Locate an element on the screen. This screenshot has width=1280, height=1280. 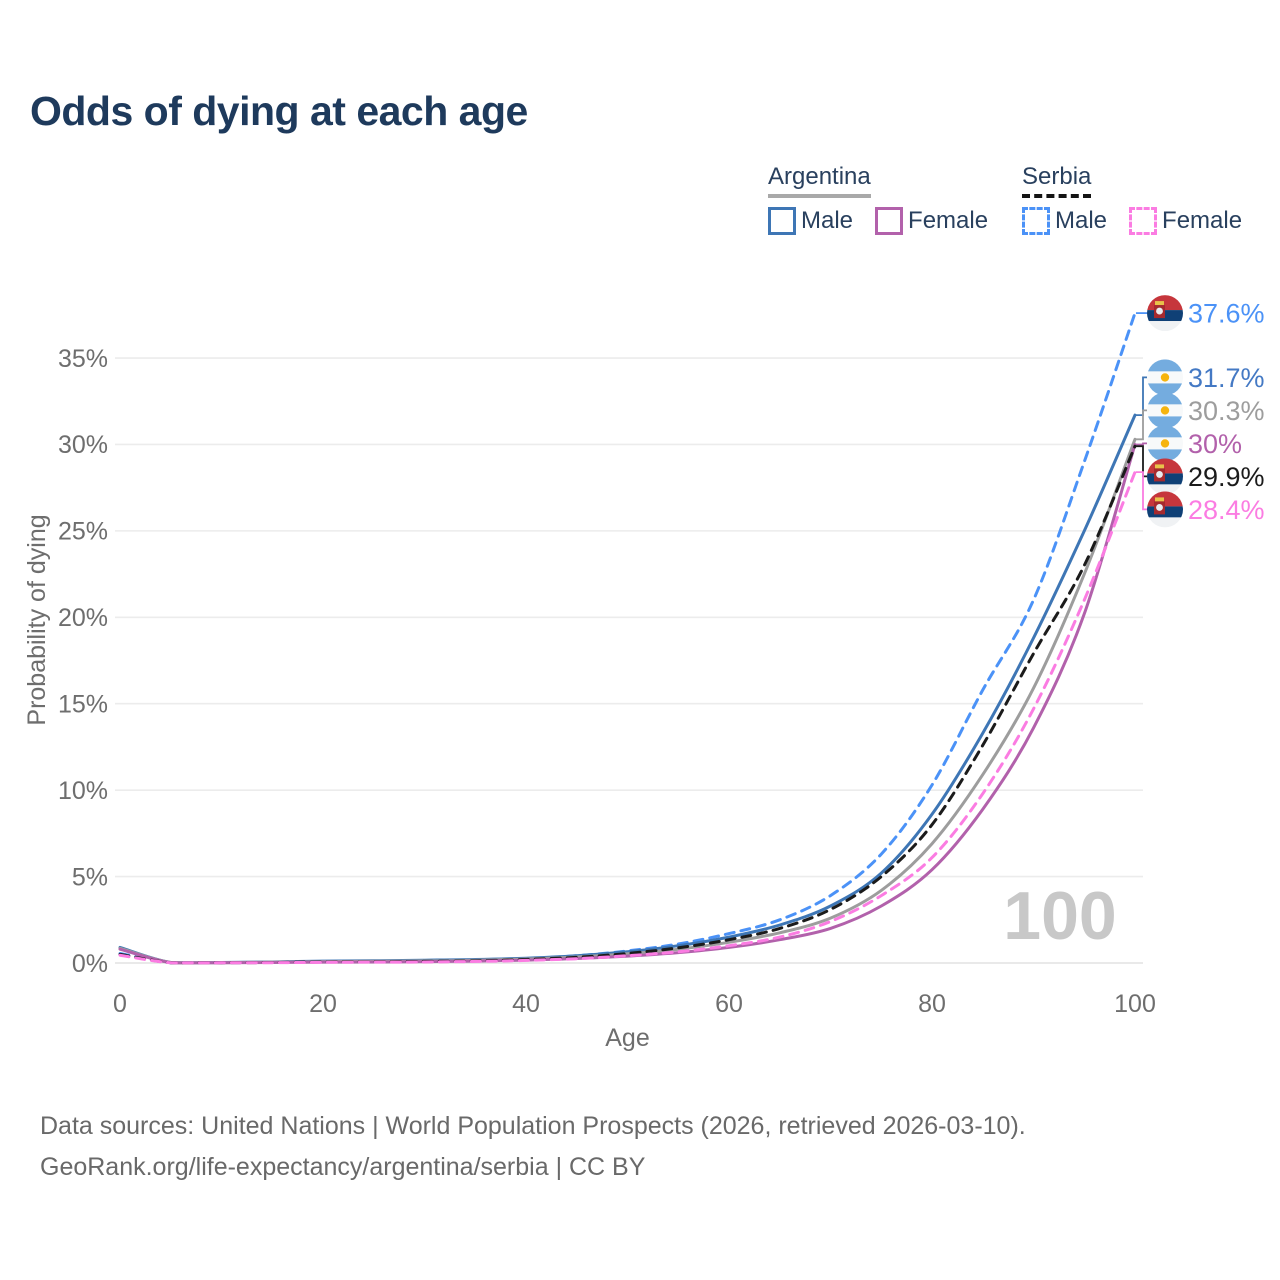
legend-item-serbia-male: Male is located at coordinates (1064, 221).